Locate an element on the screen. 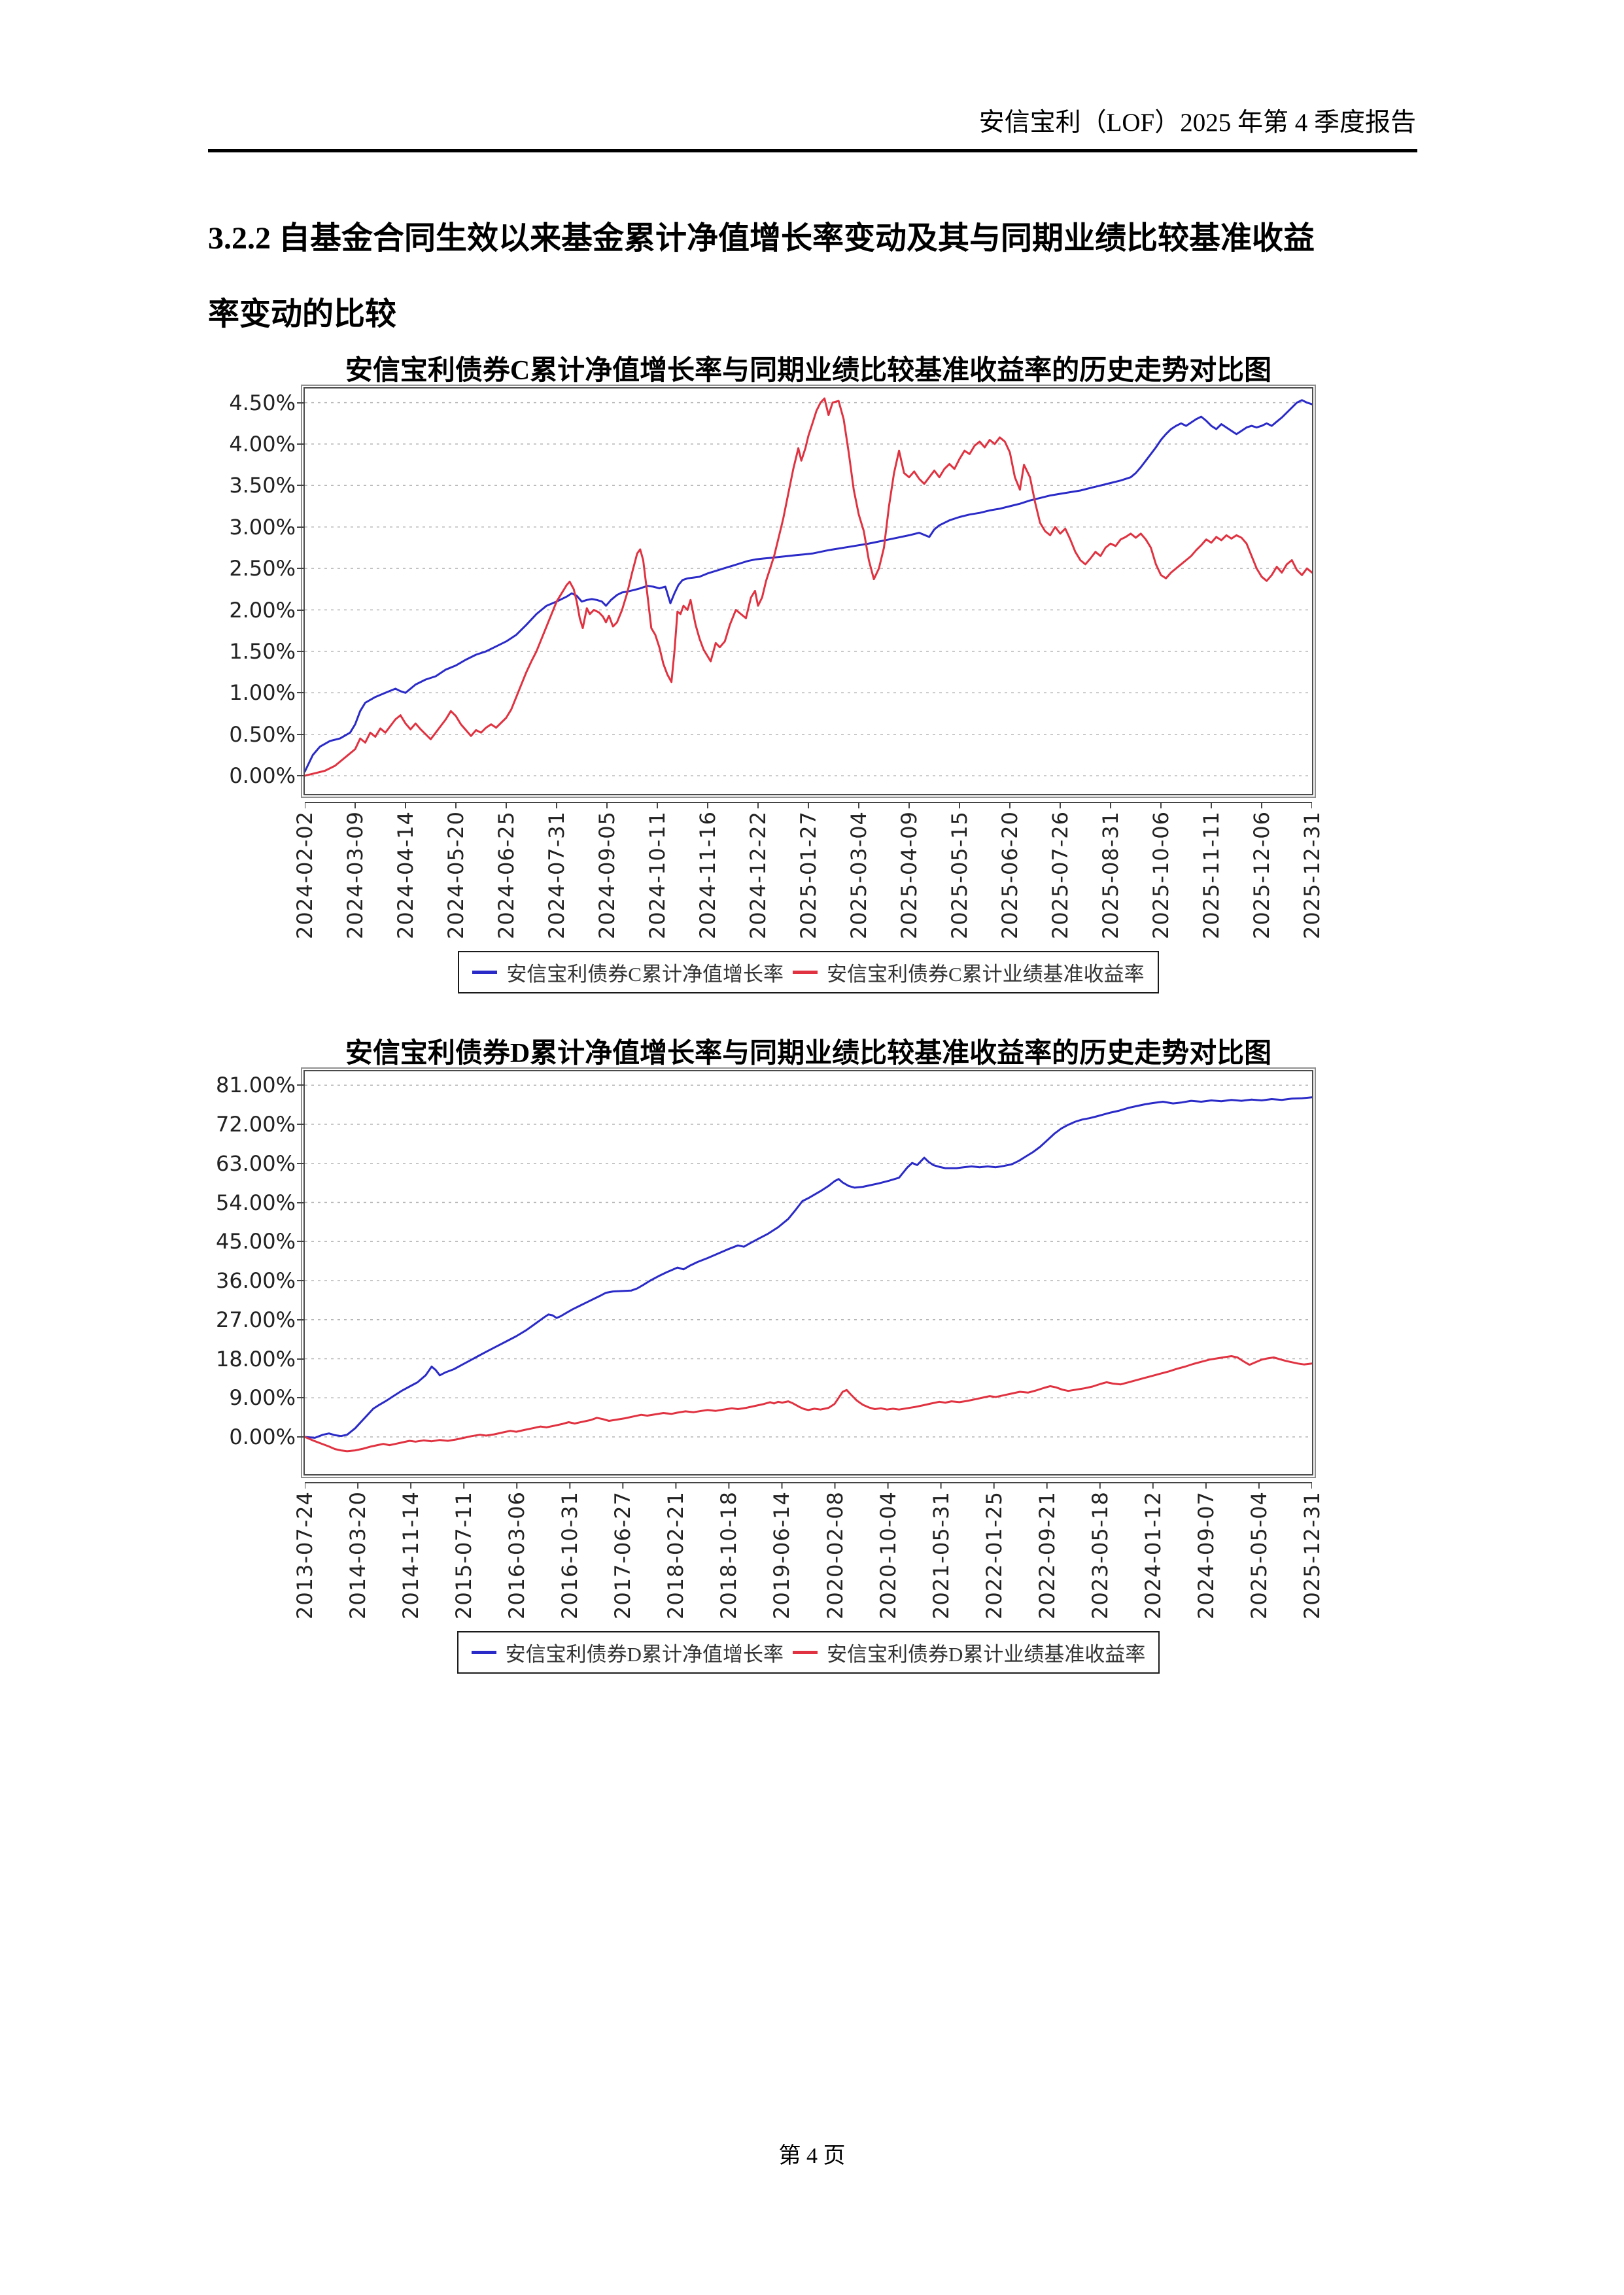  page-number: 第 4 页 is located at coordinates (812, 2156).